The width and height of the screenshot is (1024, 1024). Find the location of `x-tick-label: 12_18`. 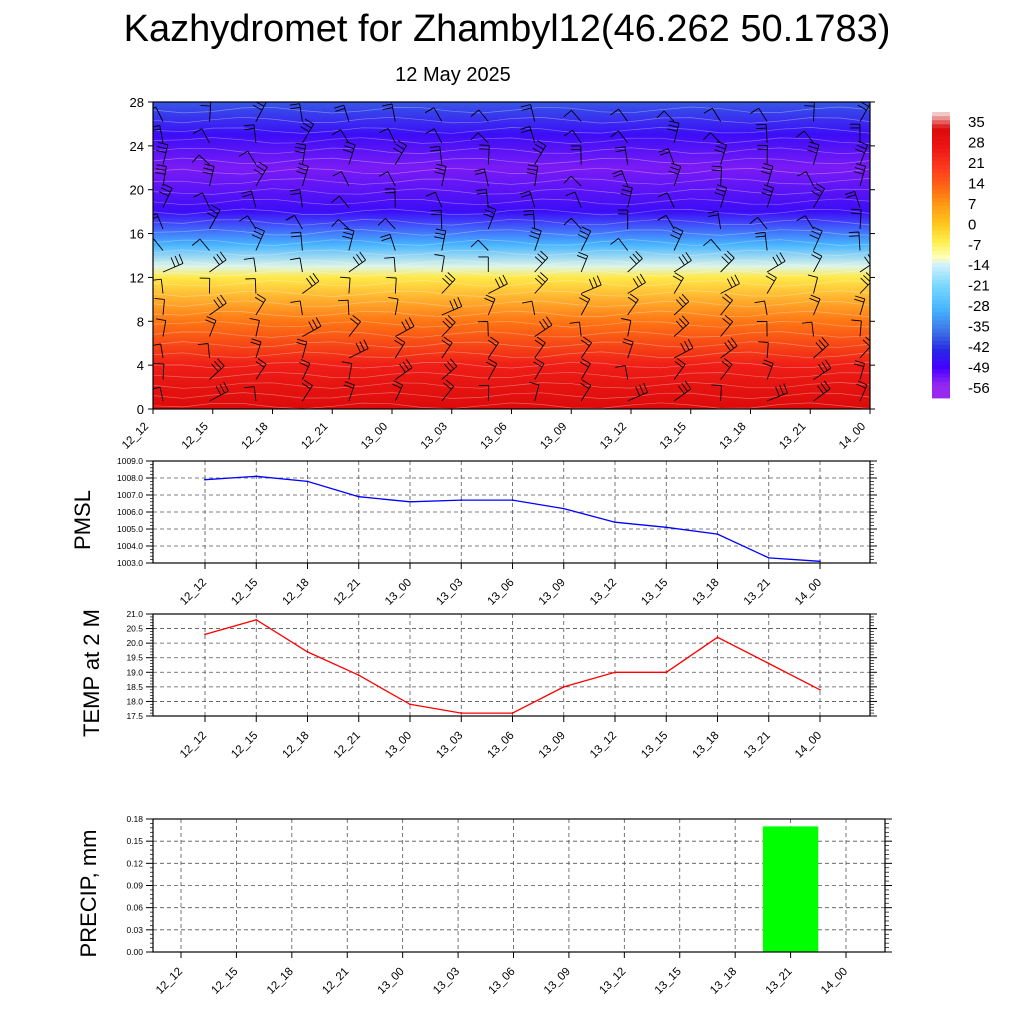

x-tick-label: 12_18 is located at coordinates (255, 436).